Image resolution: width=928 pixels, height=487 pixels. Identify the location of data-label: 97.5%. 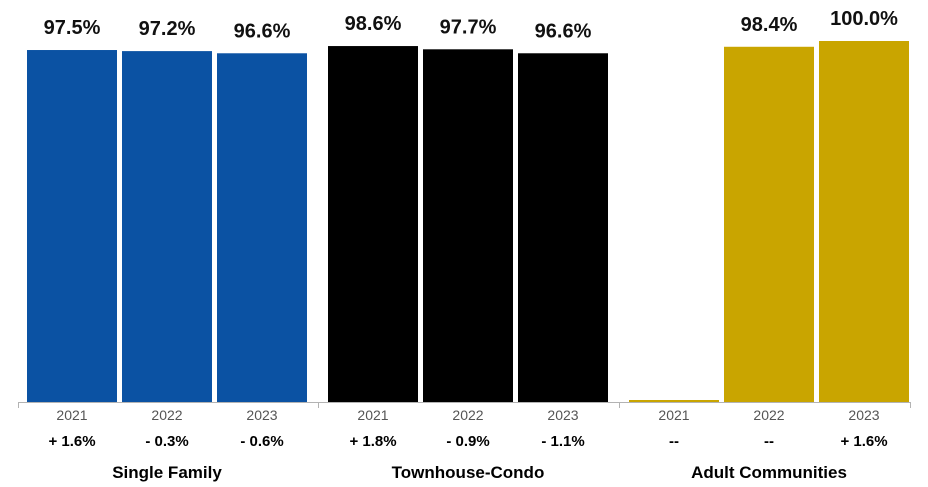
(72, 28).